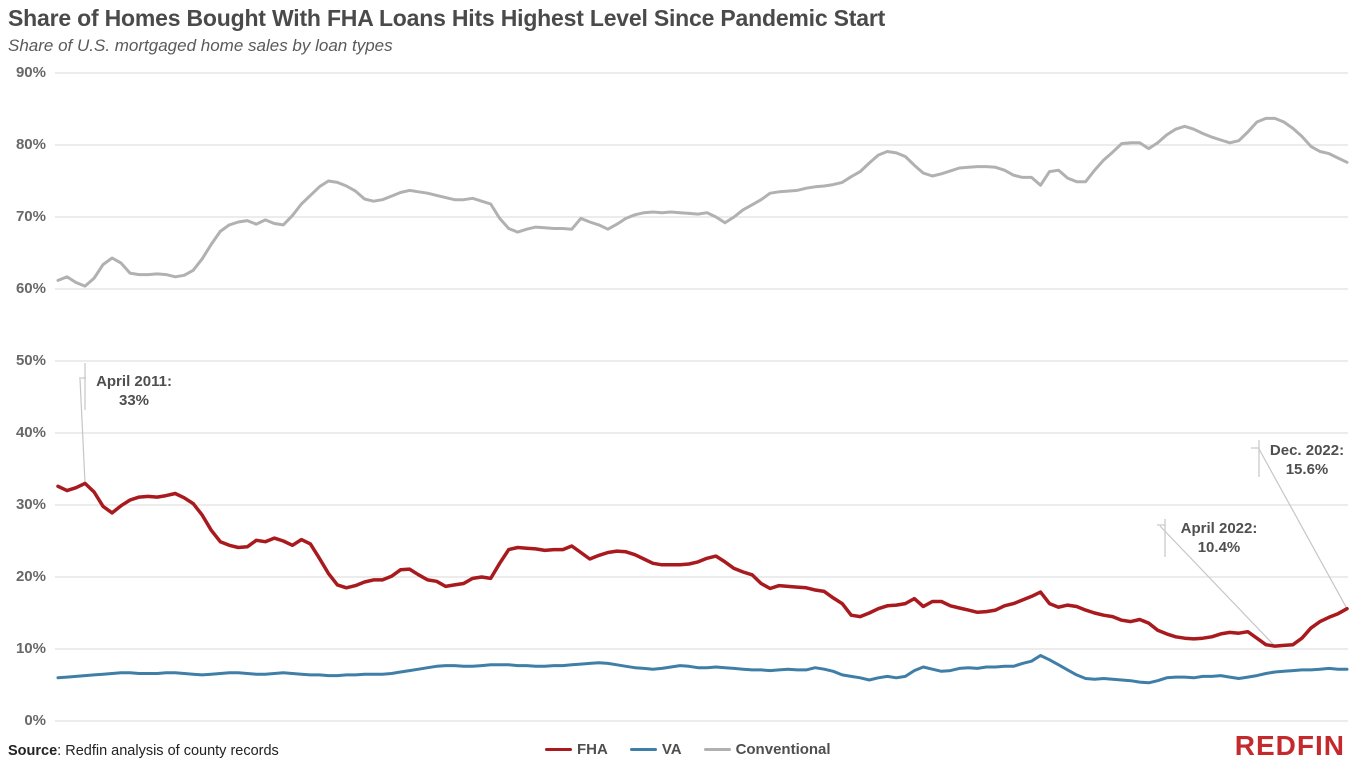  I want to click on y-axis-tick-label: 0%, so click(35, 720).